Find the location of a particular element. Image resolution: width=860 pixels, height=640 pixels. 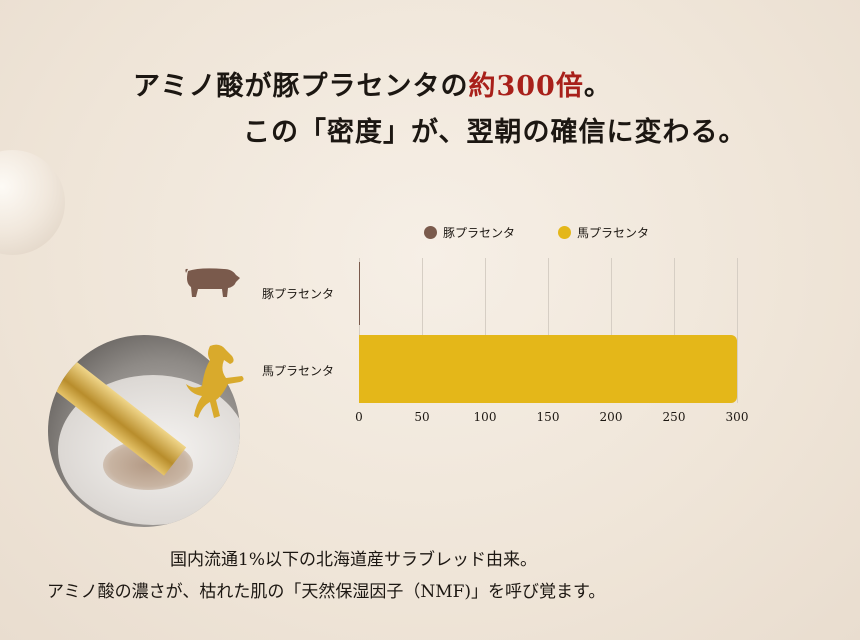

legend-item-horse: 馬プラセンタ is located at coordinates (603, 232).